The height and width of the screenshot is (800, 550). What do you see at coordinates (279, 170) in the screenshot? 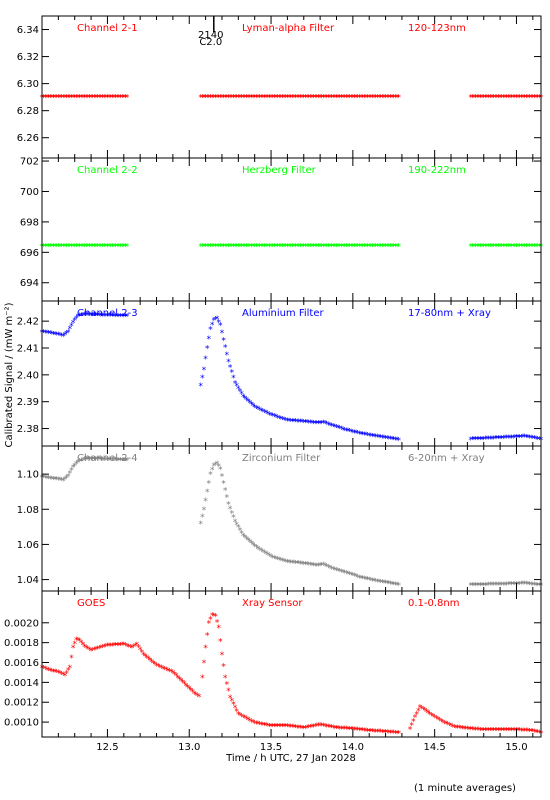
I see `filter-label: Herzberg Filter` at bounding box center [279, 170].